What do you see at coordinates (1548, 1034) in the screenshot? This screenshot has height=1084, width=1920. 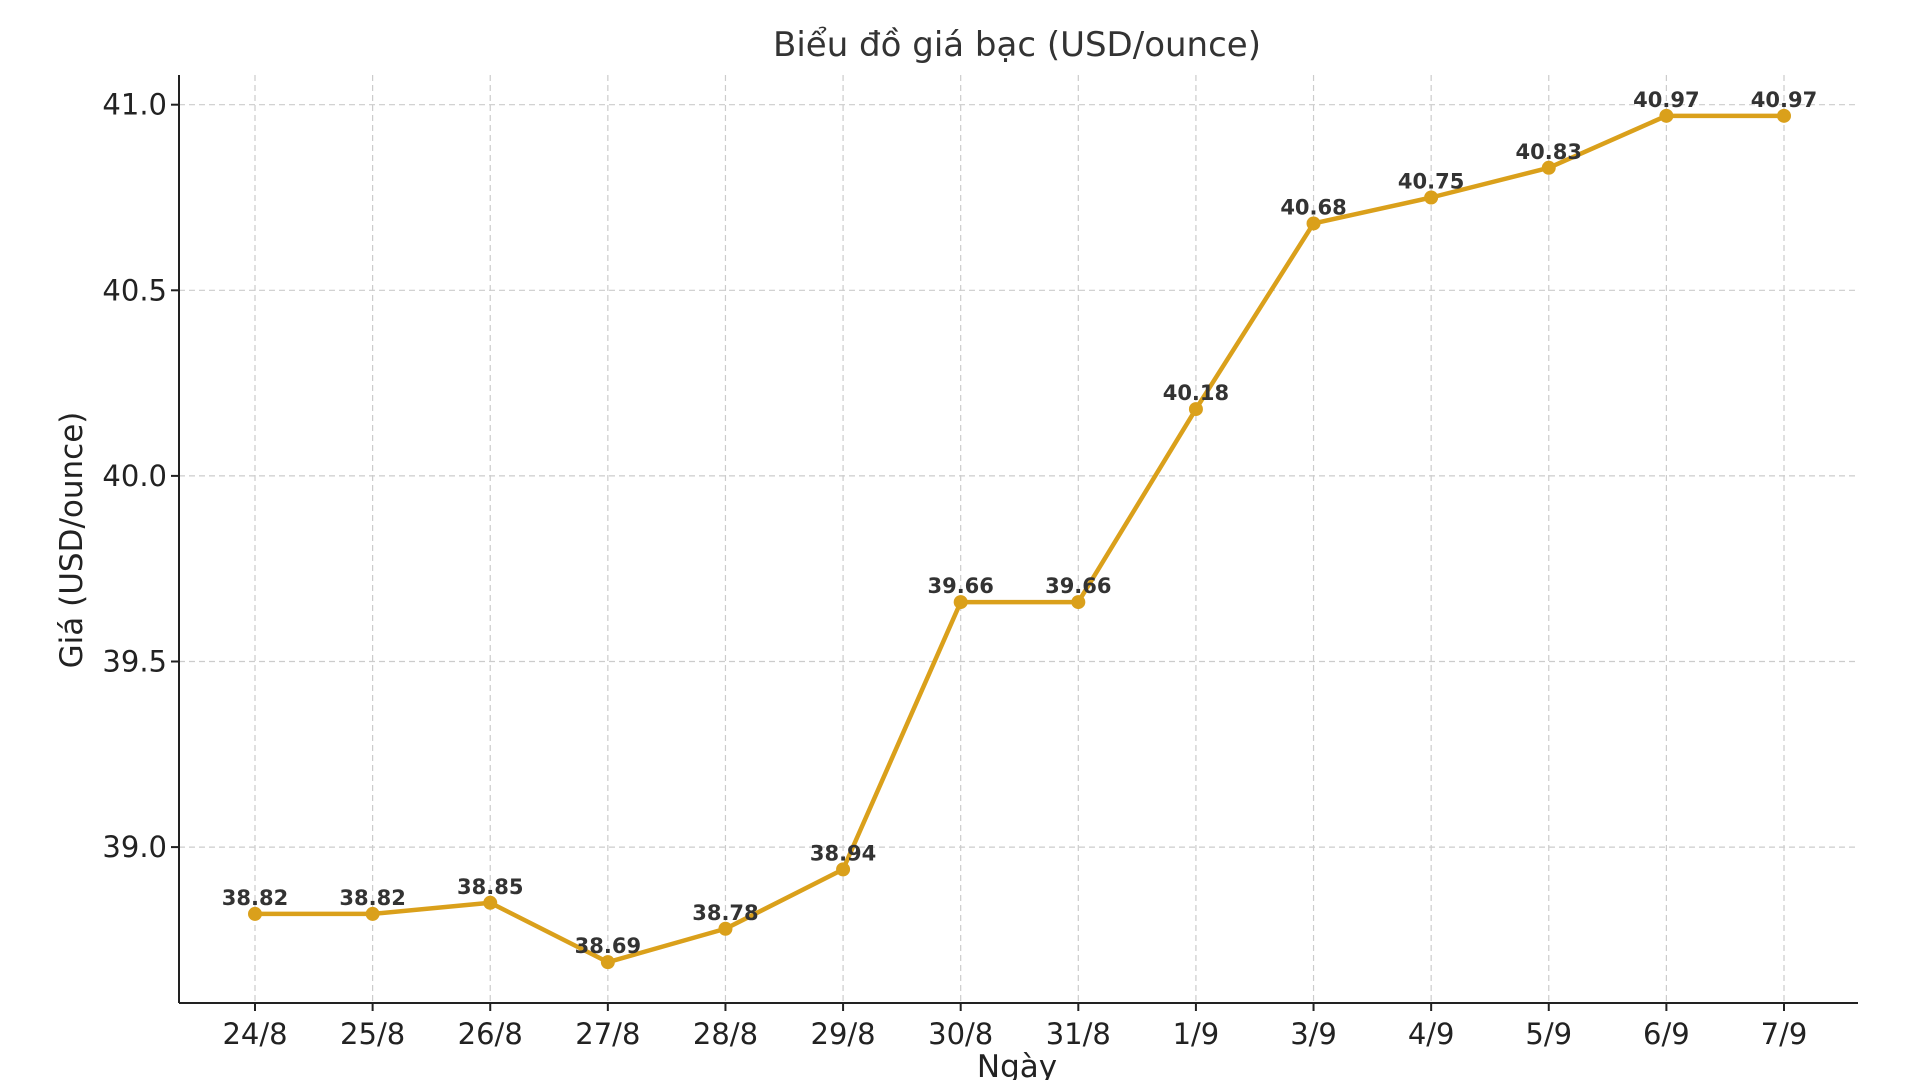 I see `x-tick-label: 5/9` at bounding box center [1548, 1034].